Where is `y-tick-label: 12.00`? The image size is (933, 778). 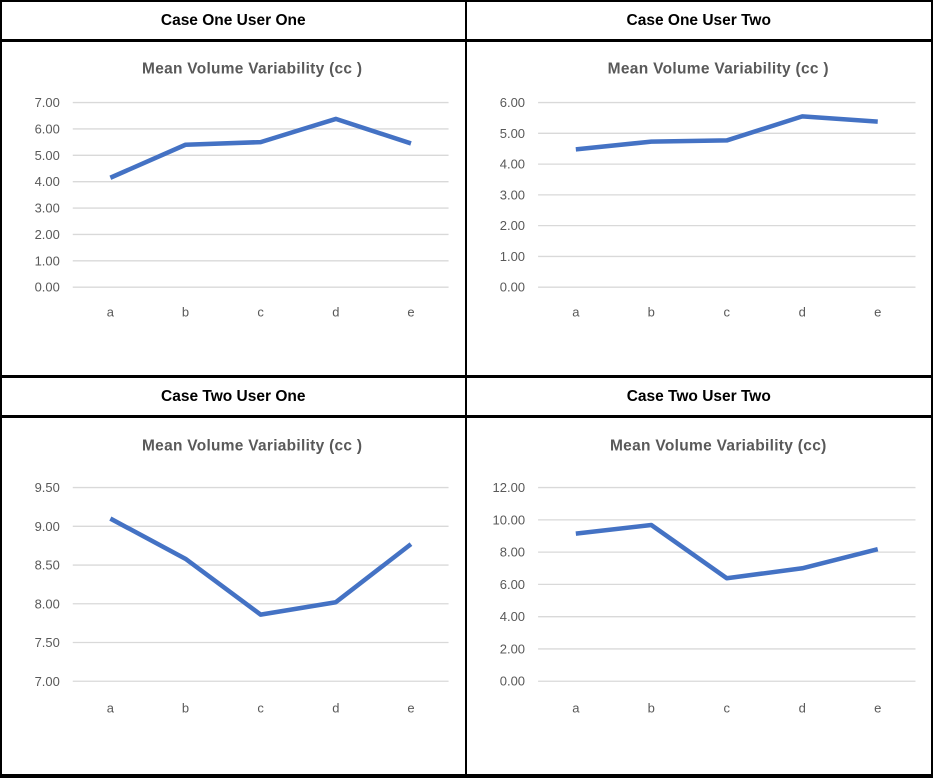 y-tick-label: 12.00 is located at coordinates (508, 487).